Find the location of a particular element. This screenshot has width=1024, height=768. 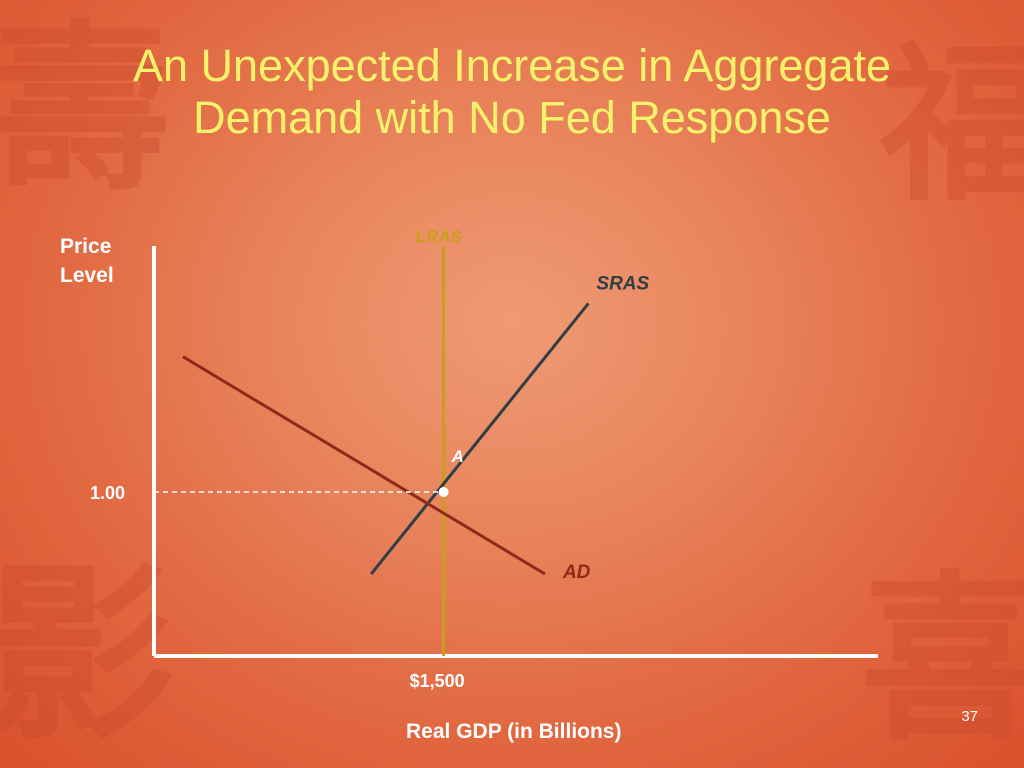

decorative-seal-bottom-right: 喜 is located at coordinates (942, 659).